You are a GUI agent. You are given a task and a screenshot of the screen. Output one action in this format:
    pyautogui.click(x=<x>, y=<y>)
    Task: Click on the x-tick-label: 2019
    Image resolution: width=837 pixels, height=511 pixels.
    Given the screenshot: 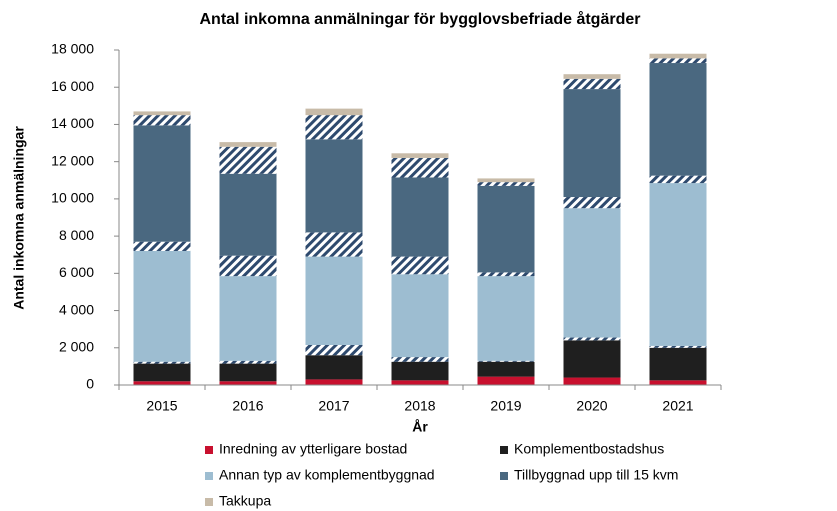 What is the action you would take?
    pyautogui.click(x=505, y=406)
    